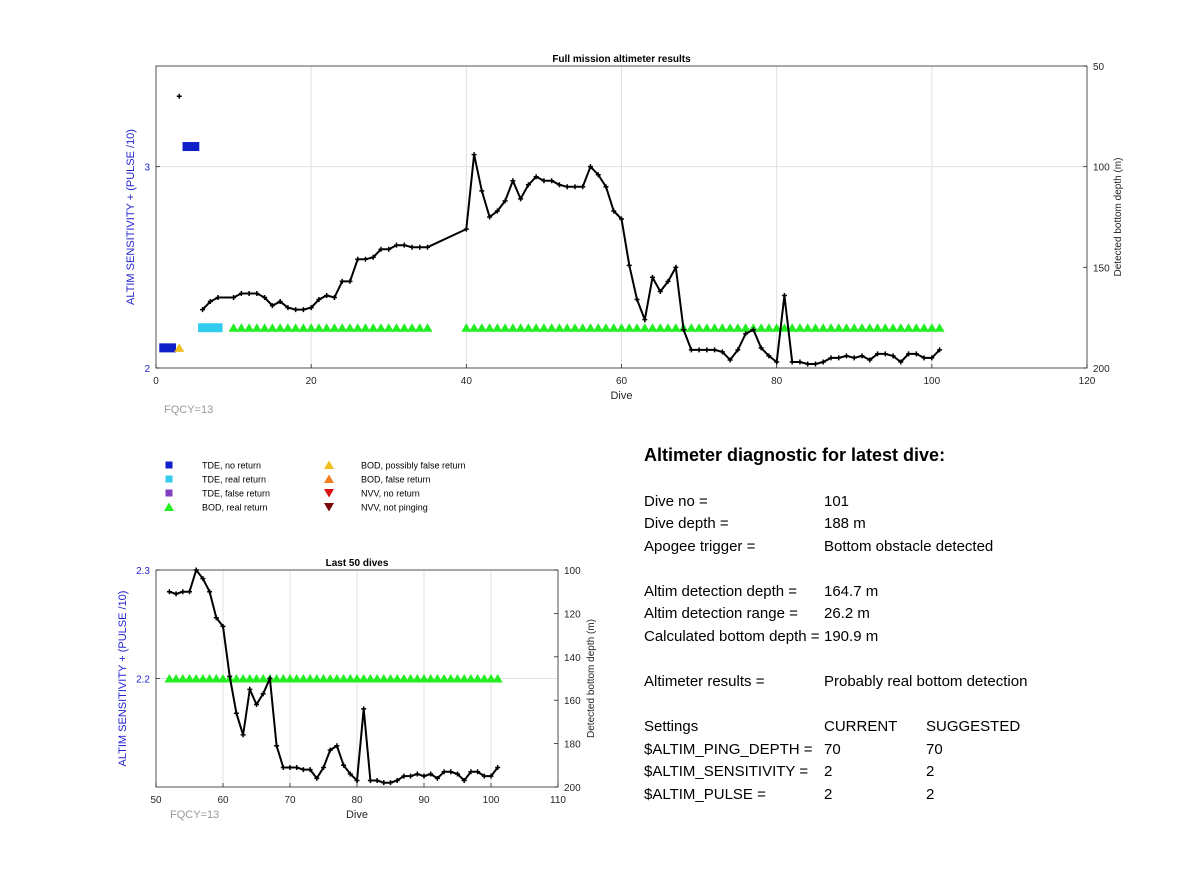 The image size is (1200, 885). What do you see at coordinates (143, 680) in the screenshot?
I see `y-left-tick-label: 2.2` at bounding box center [143, 680].